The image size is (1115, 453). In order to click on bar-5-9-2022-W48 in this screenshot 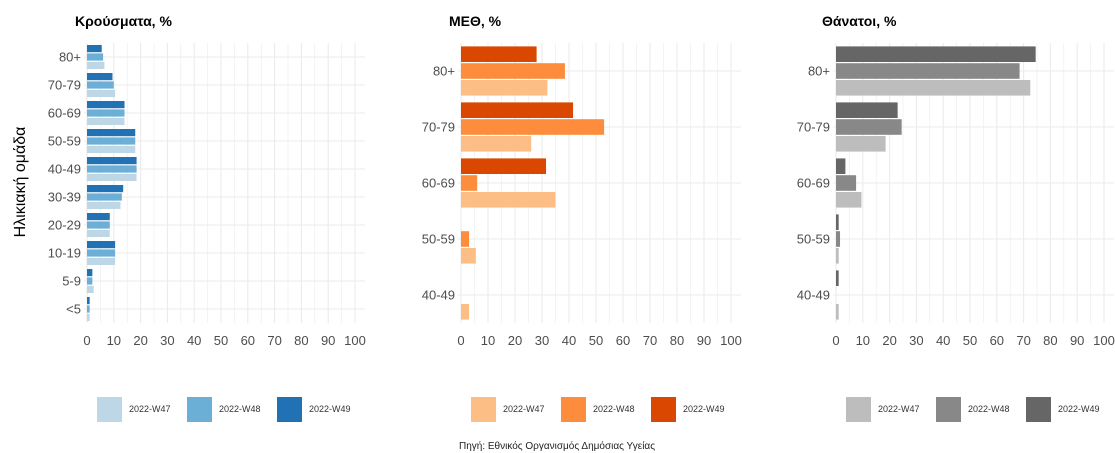, I will do `click(90, 281)`.